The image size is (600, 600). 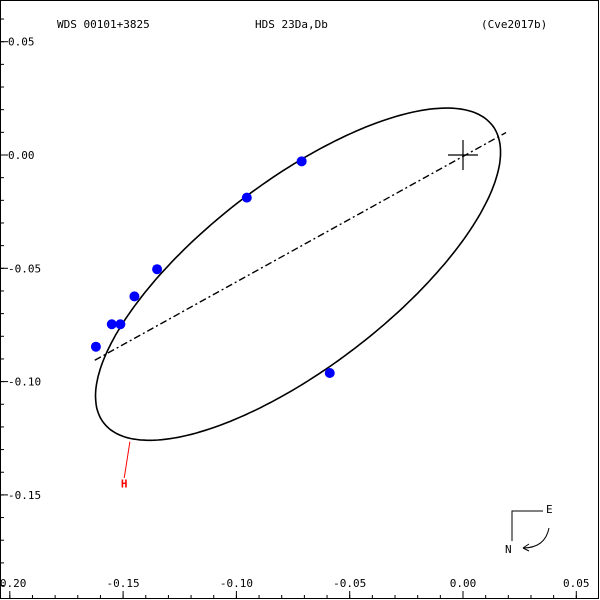 I want to click on measurement-lines, so click(x=127, y=459).